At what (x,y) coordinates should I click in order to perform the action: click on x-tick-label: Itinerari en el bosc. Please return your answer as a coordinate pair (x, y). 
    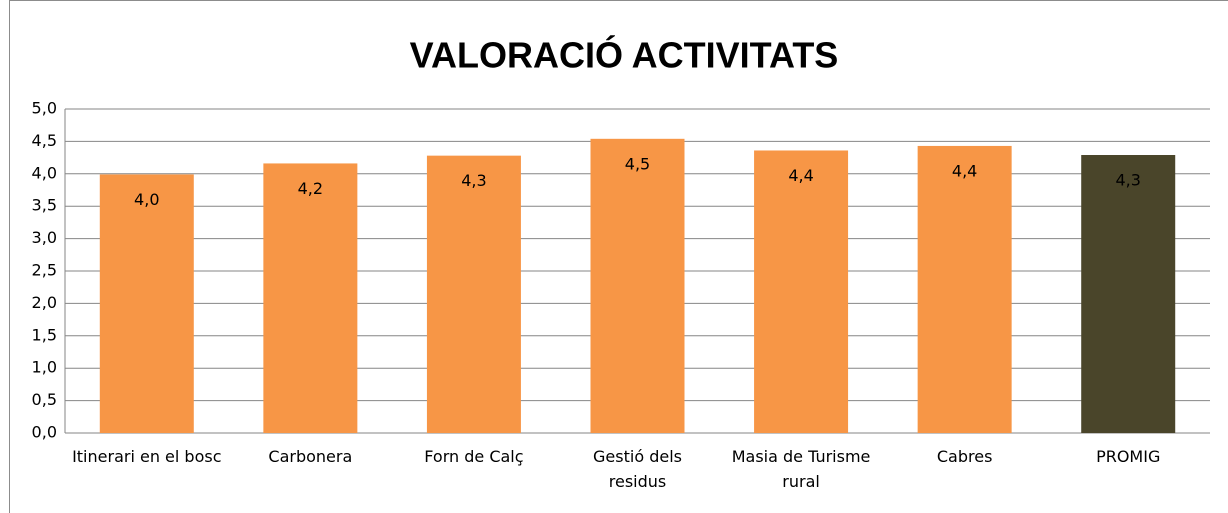
    Looking at the image, I should click on (147, 456).